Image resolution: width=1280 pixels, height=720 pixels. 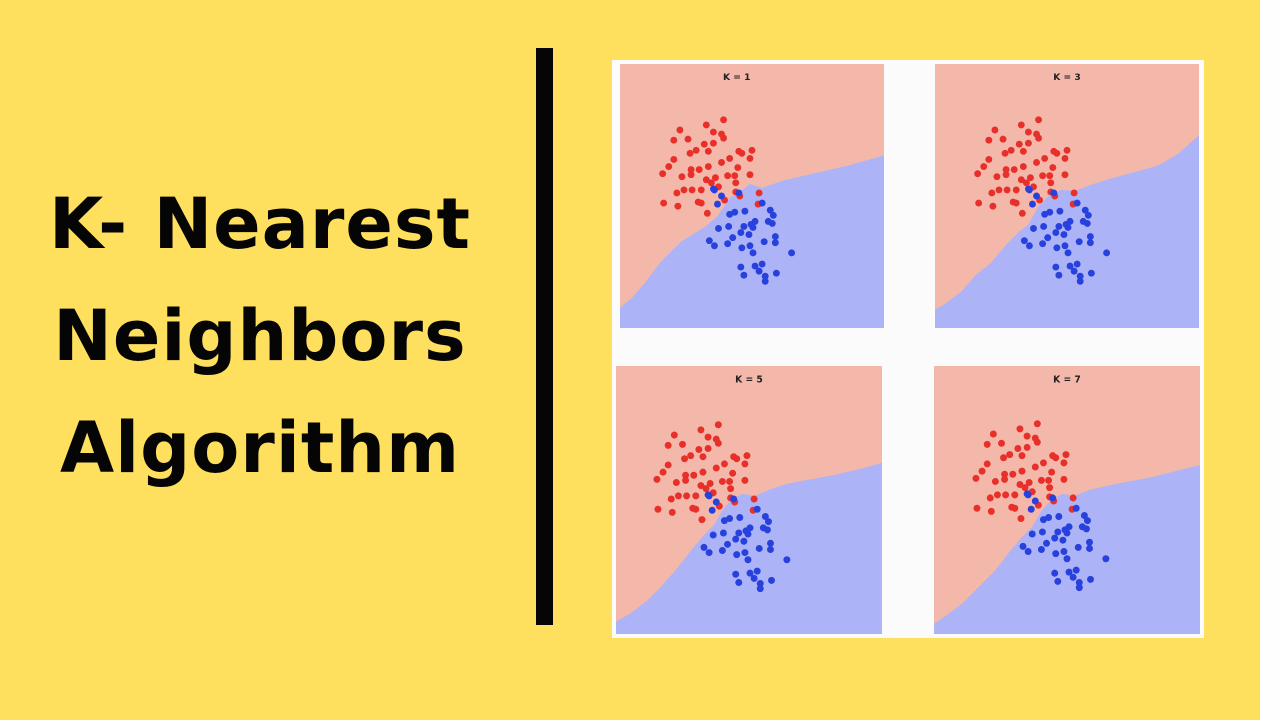 I want to click on knn-plot-k1: K = 1, so click(x=752, y=196).